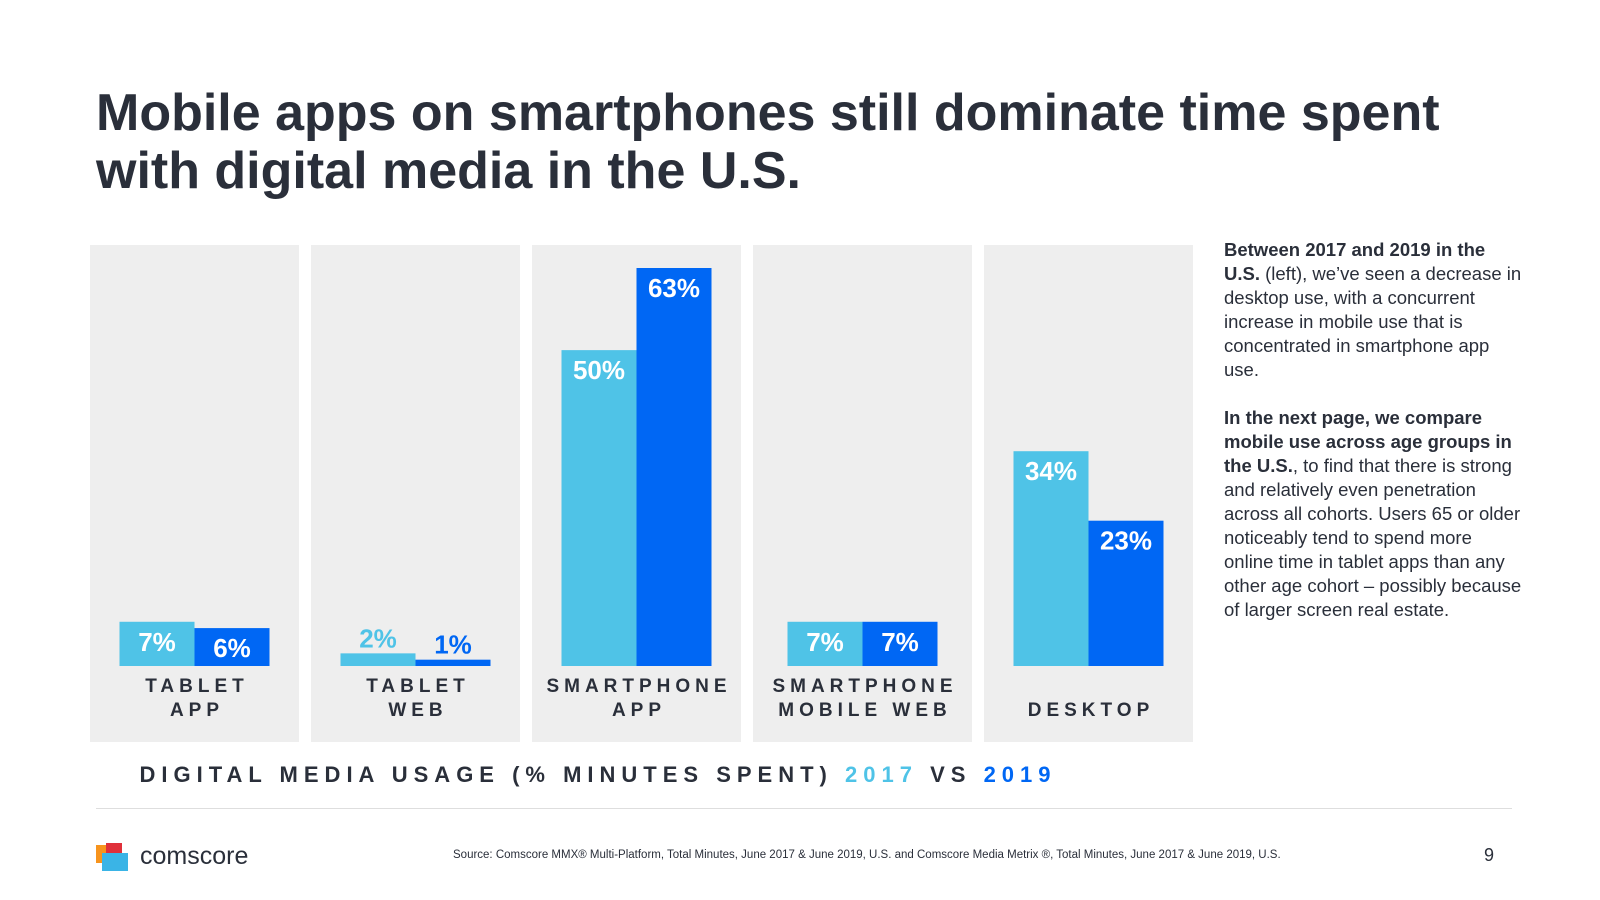  What do you see at coordinates (1051, 471) in the screenshot?
I see `data-label-desktop-2017: 34%` at bounding box center [1051, 471].